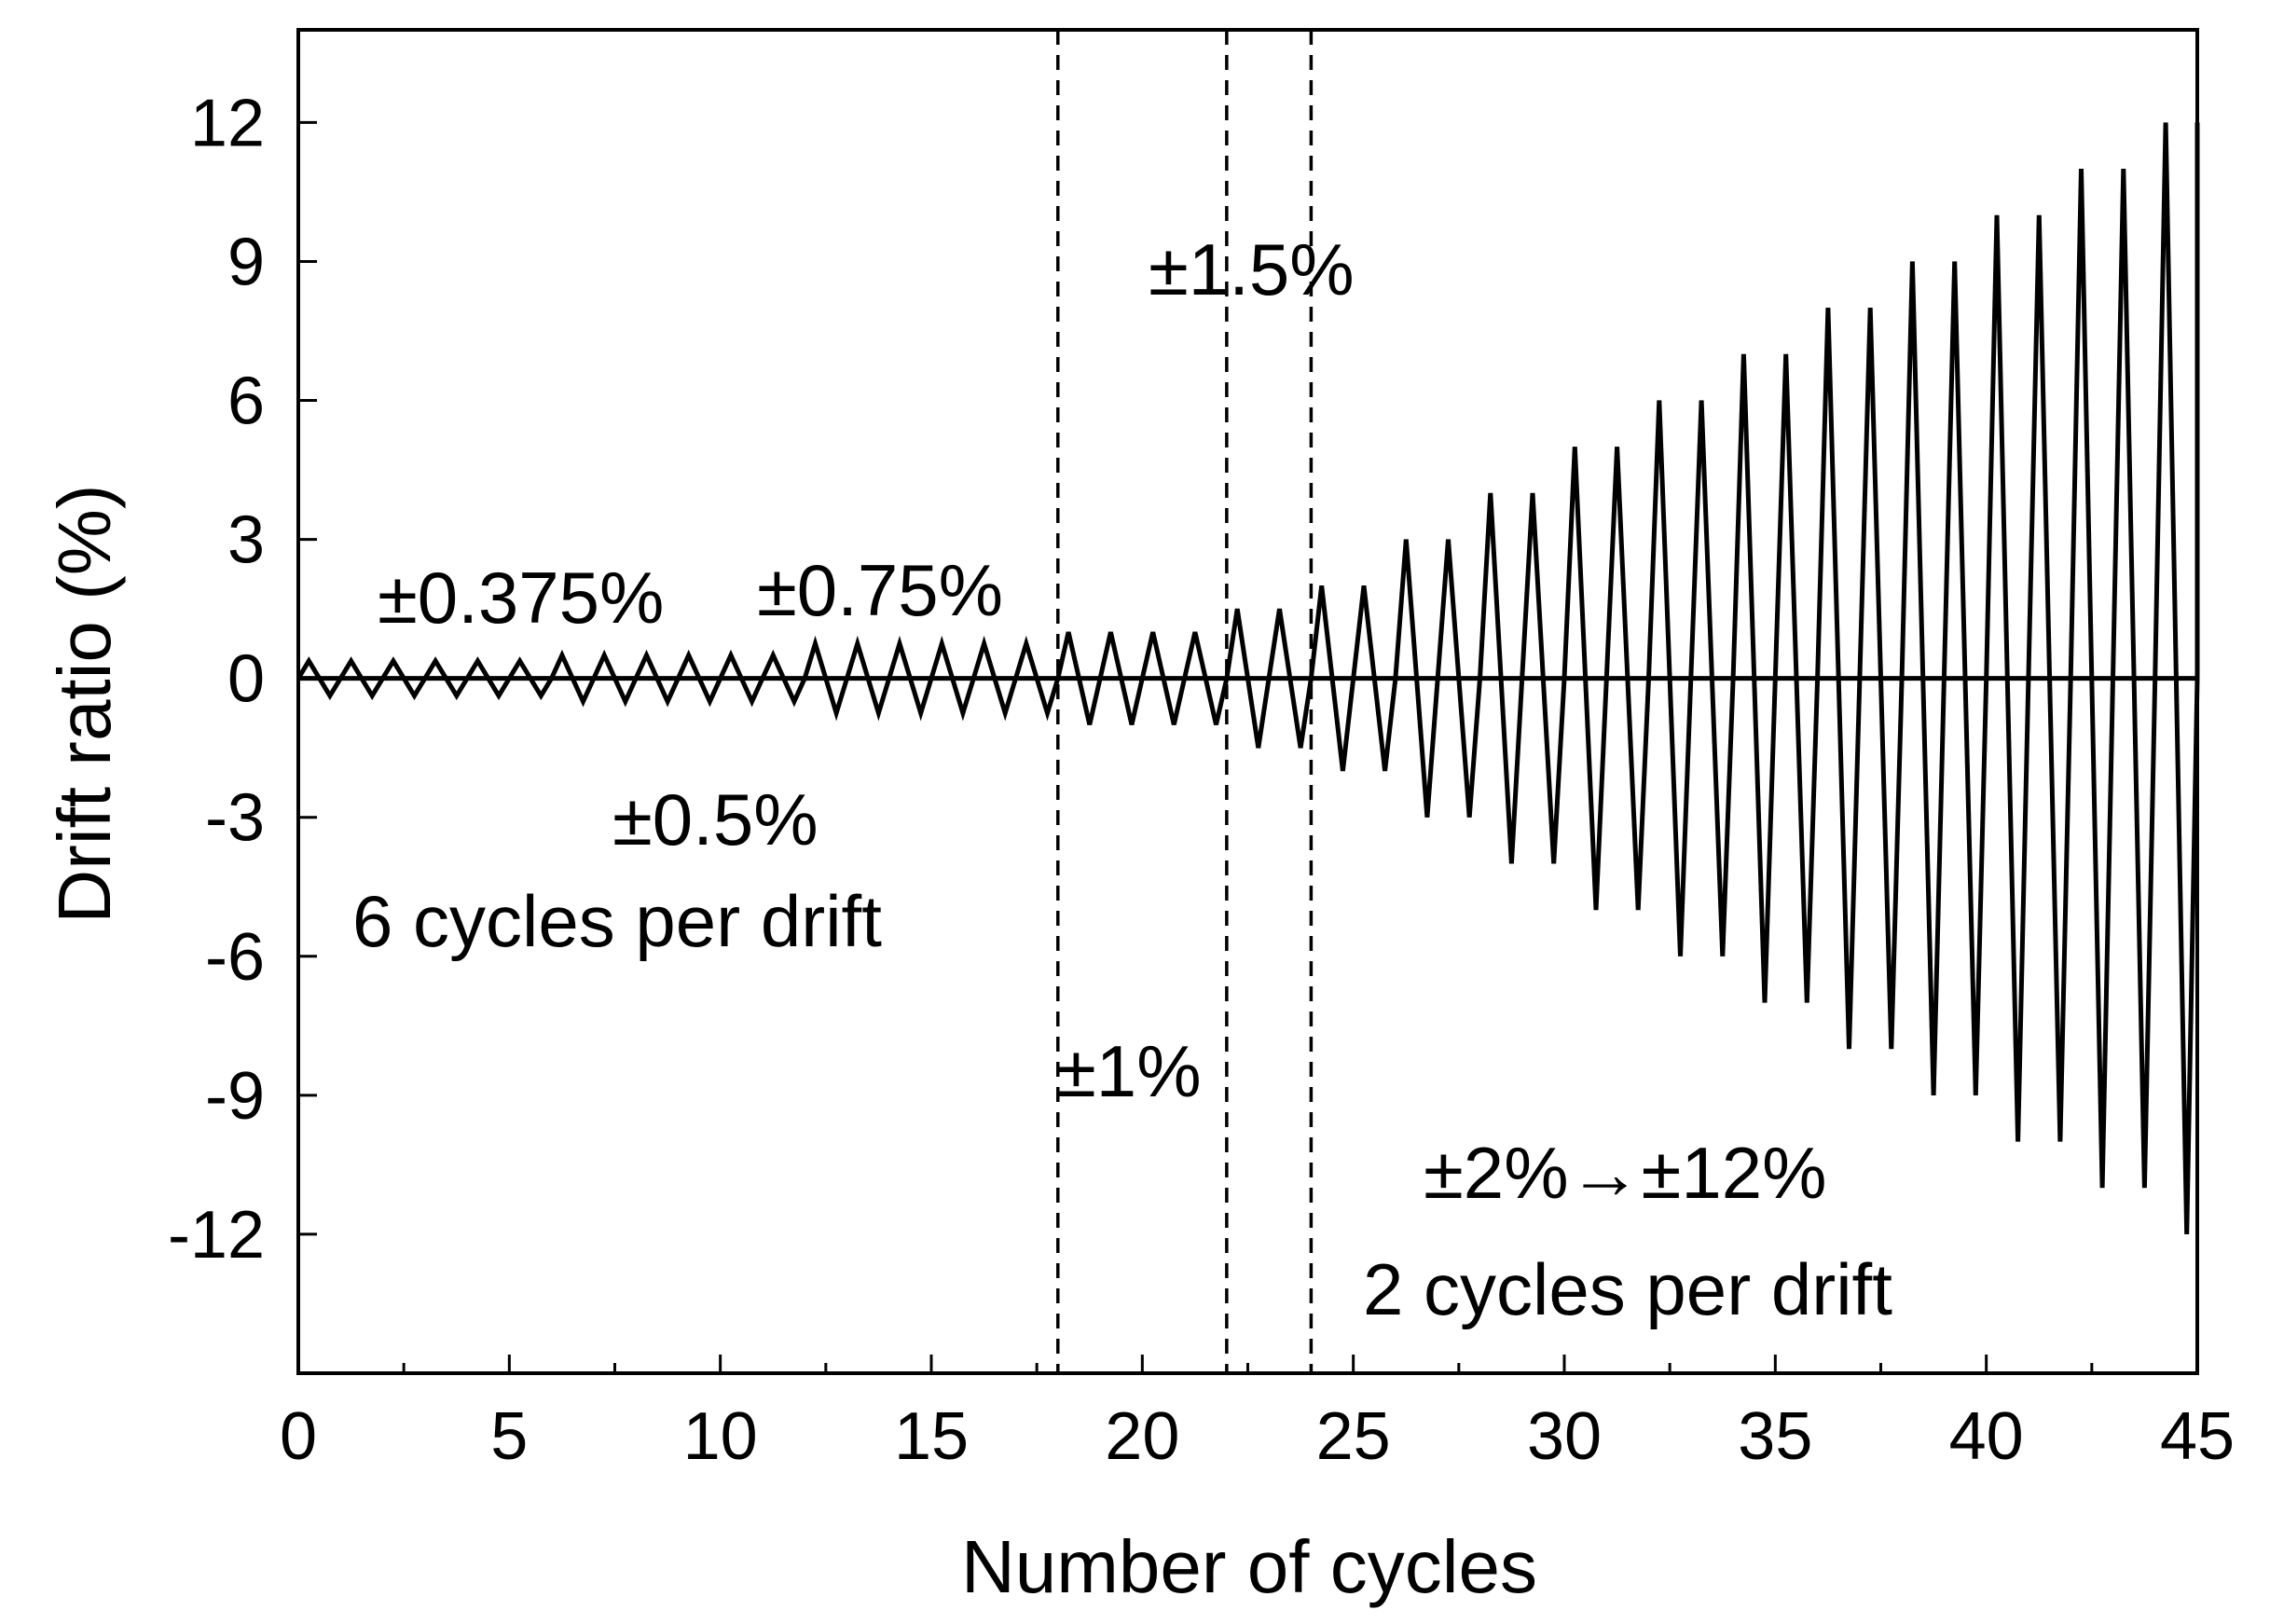 The height and width of the screenshot is (1624, 2270). Describe the element at coordinates (246, 679) in the screenshot. I see `y-tick-label: 0` at that location.